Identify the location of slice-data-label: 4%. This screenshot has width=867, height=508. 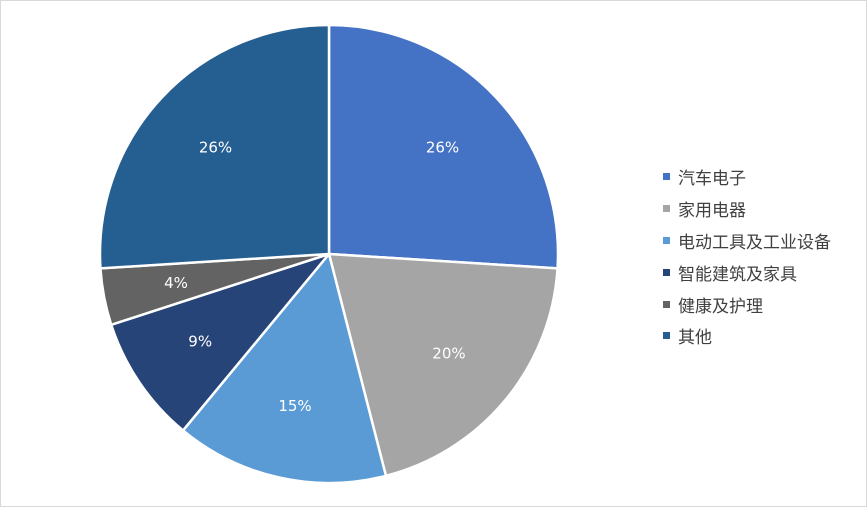
(176, 283).